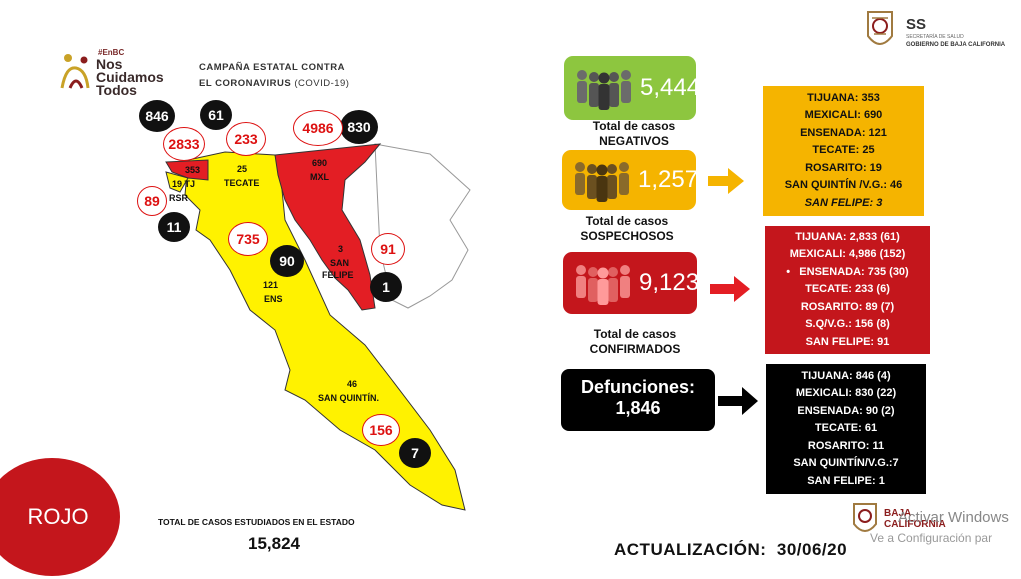 This screenshot has width=1021, height=579. What do you see at coordinates (341, 249) in the screenshot?
I see `san-felipe-suspect-label: 3` at bounding box center [341, 249].